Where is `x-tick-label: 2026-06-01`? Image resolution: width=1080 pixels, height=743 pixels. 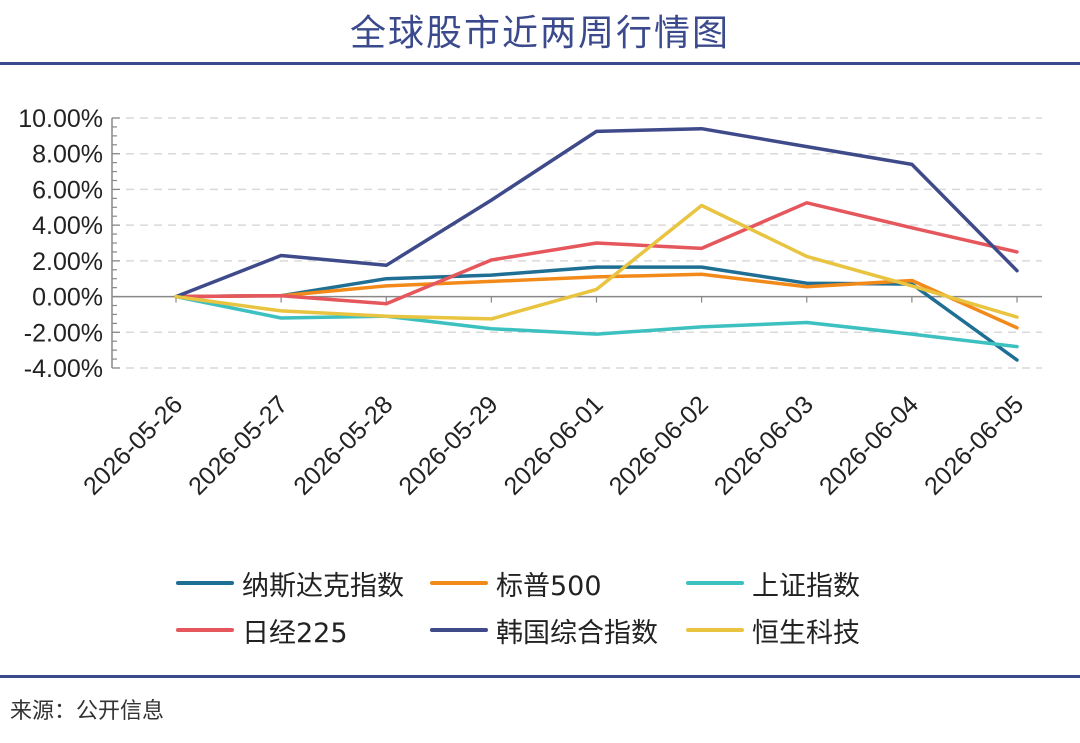
x-tick-label: 2026-06-01 is located at coordinates (554, 445).